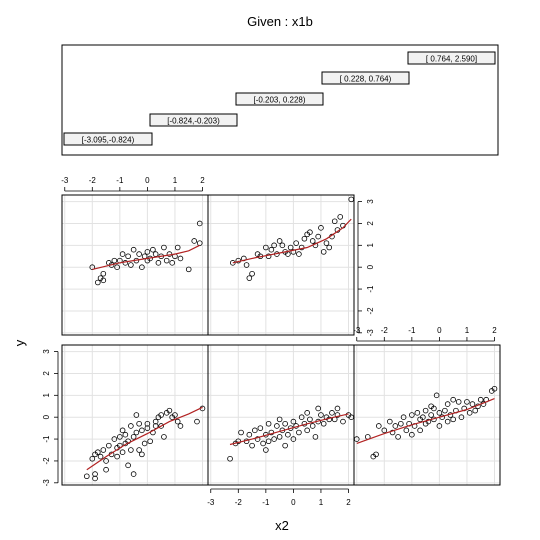  I want to click on given-interval-label: [-0.203, 0.228), so click(279, 100).